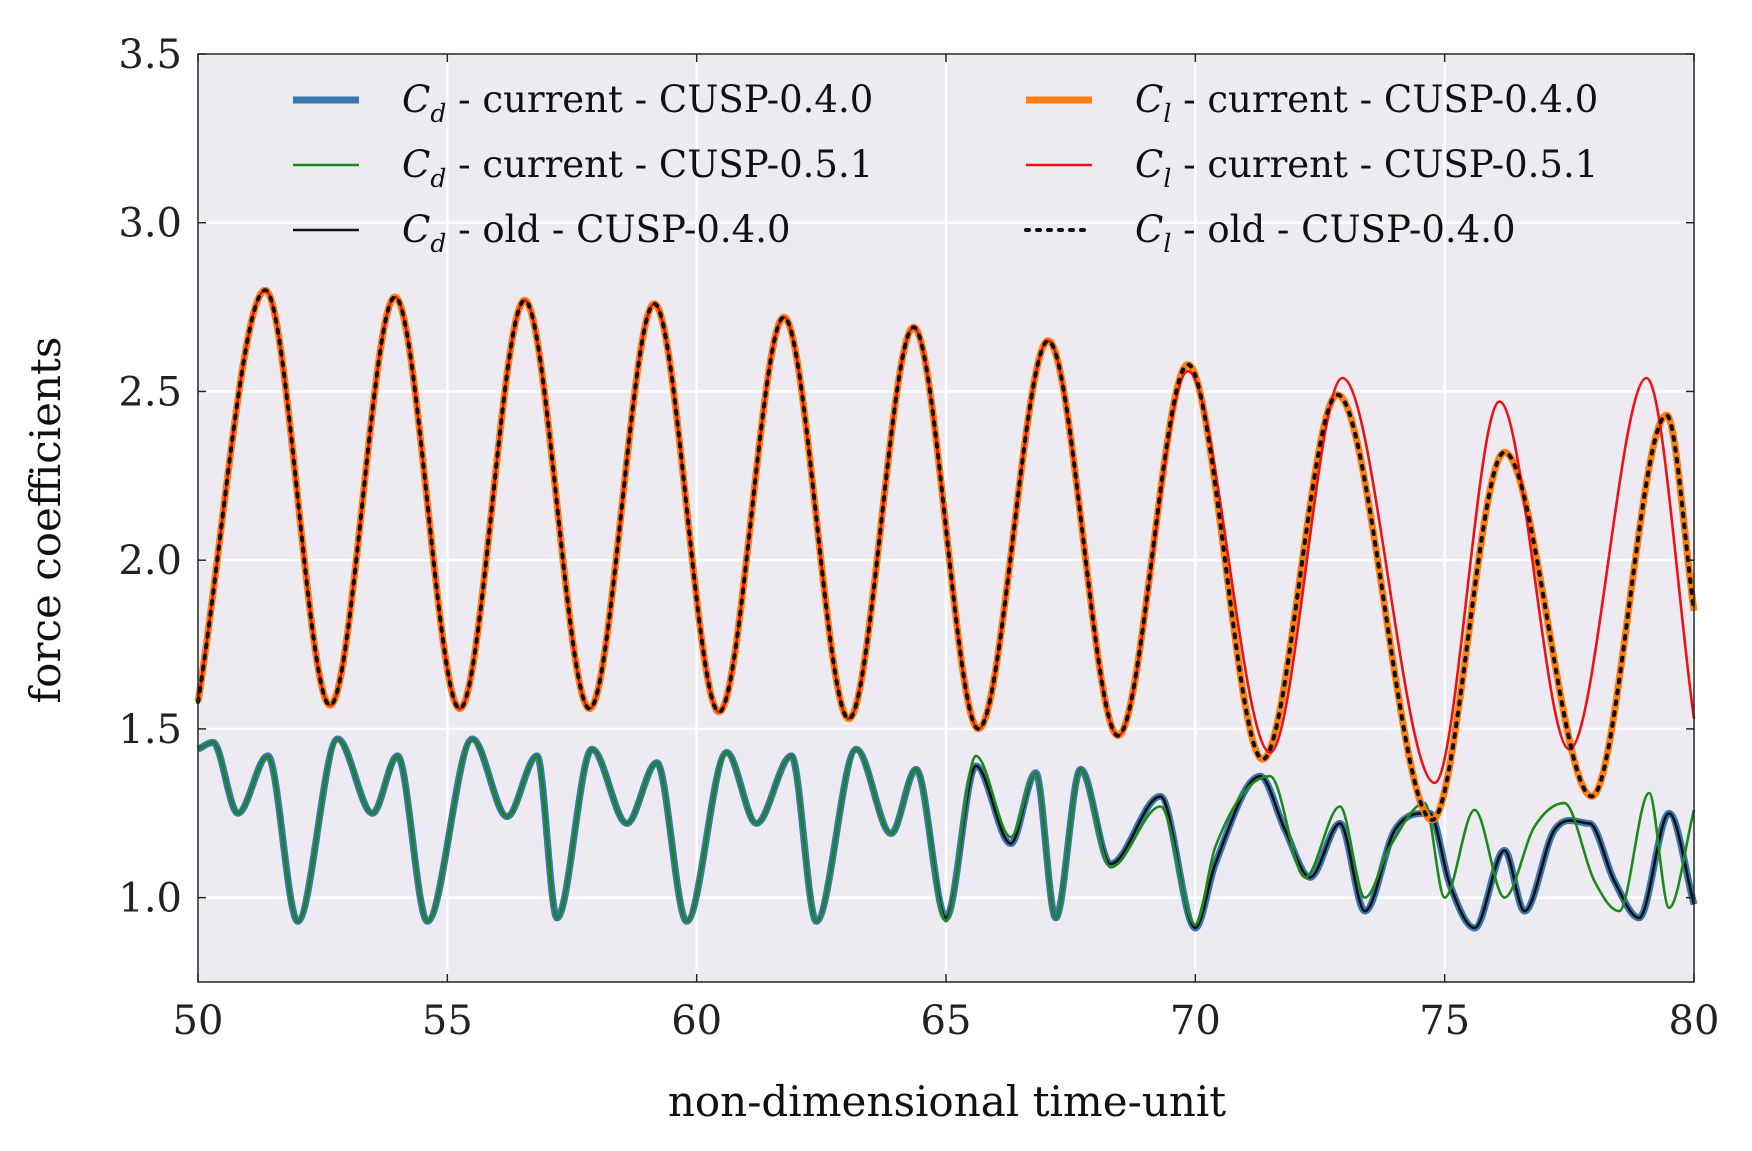 This screenshot has width=1752, height=1151. Describe the element at coordinates (946, 1021) in the screenshot. I see `x-tick-label-3: 65` at that location.